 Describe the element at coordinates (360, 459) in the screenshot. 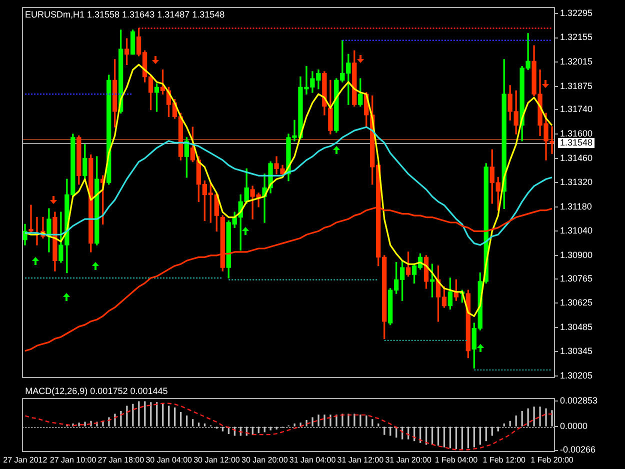

I see `x-tick-label: 31 Jan 12:00` at that location.